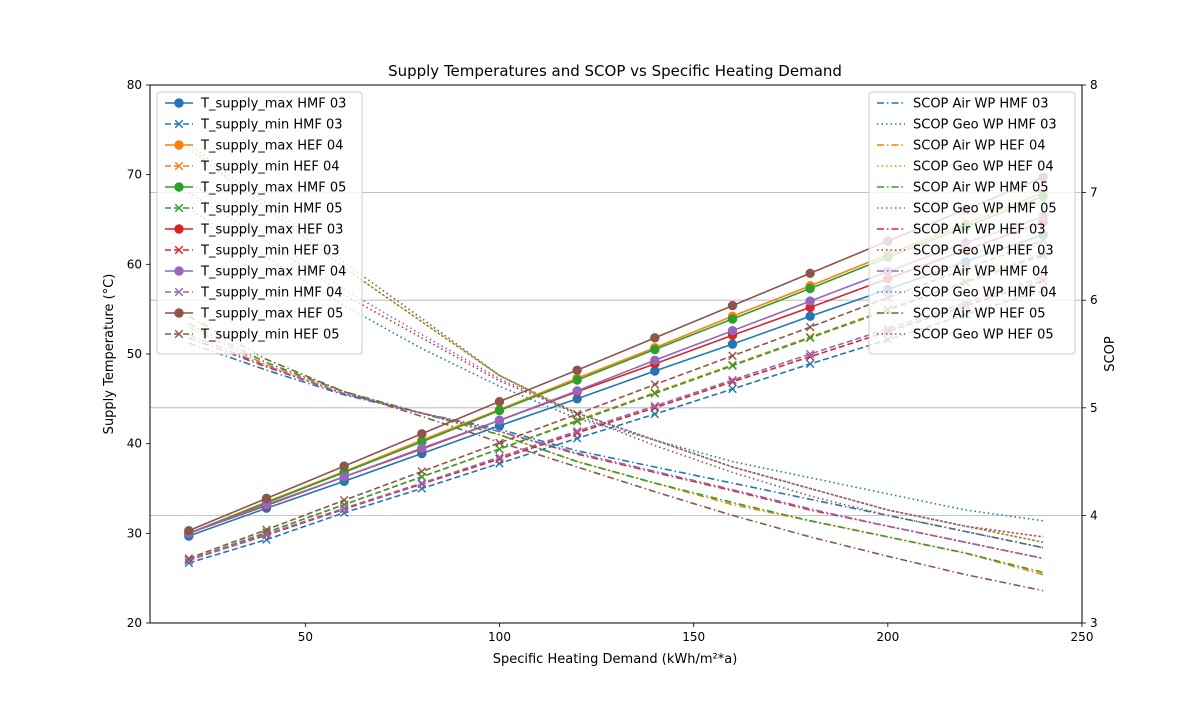 Image resolution: width=1200 pixels, height=704 pixels. I want to click on y-left-tick-label: 20, so click(134, 623).